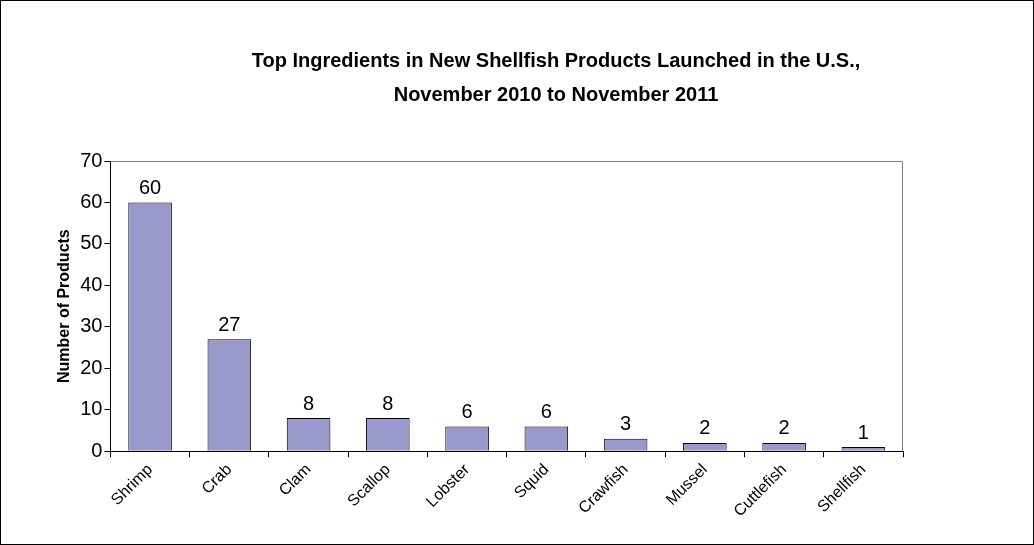 The width and height of the screenshot is (1034, 545). Describe the element at coordinates (91, 242) in the screenshot. I see `y-tick-label: 50` at that location.